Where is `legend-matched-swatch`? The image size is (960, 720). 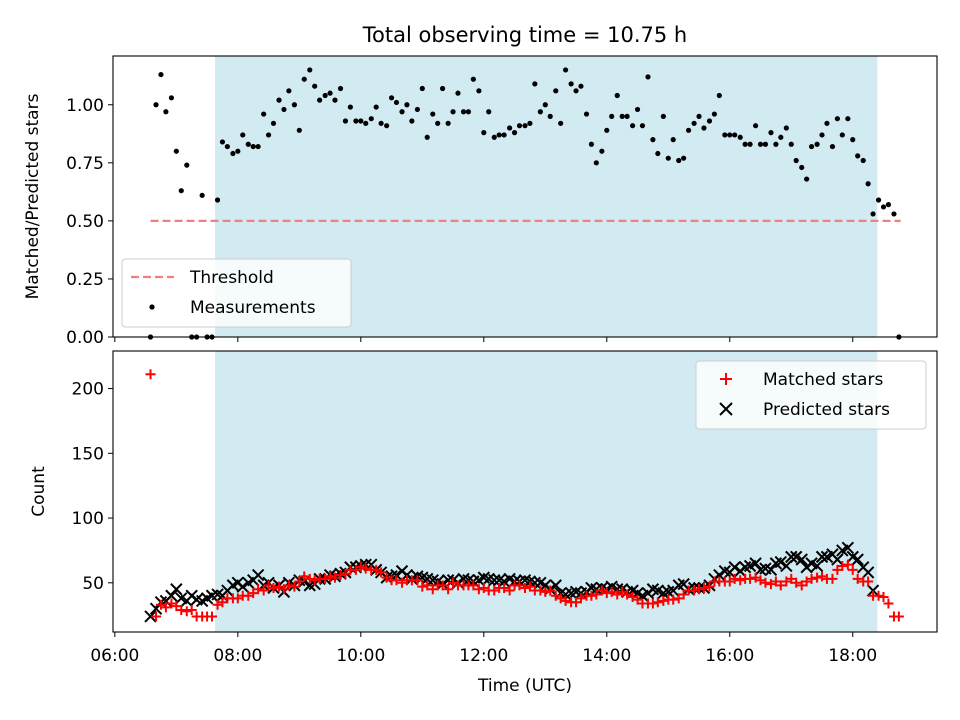 legend-matched-swatch is located at coordinates (726, 379).